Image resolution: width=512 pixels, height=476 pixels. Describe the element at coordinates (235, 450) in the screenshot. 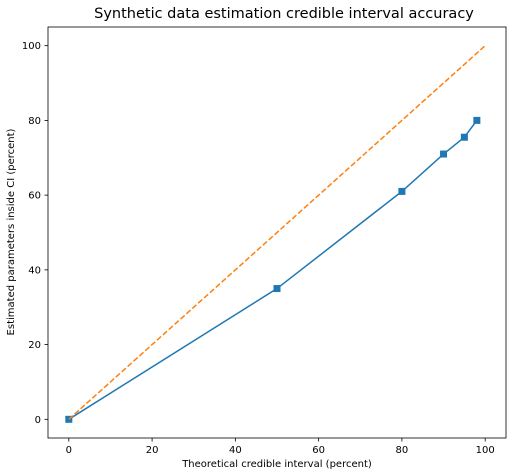

I see `x-tick-label: 40` at that location.